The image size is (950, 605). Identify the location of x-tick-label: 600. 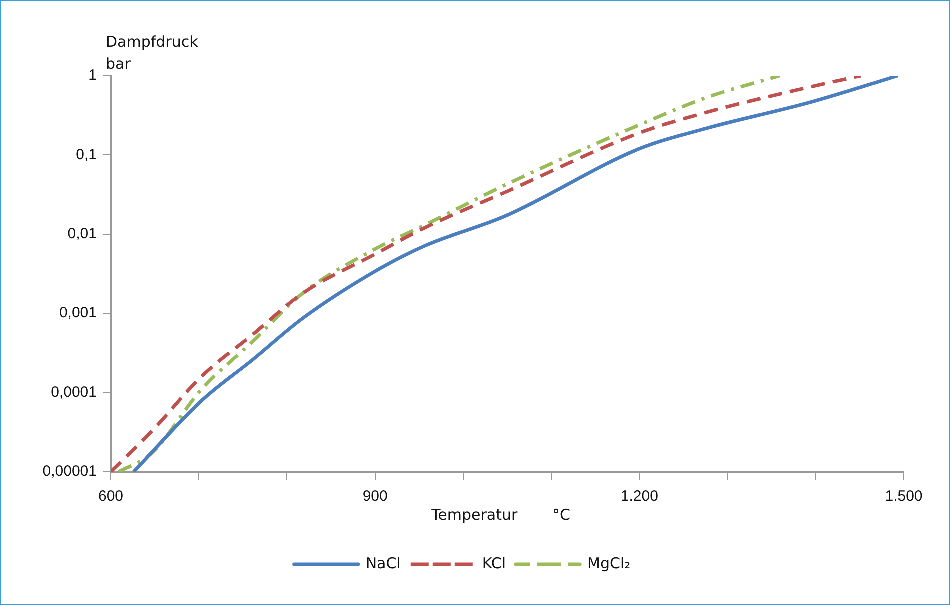
(111, 497).